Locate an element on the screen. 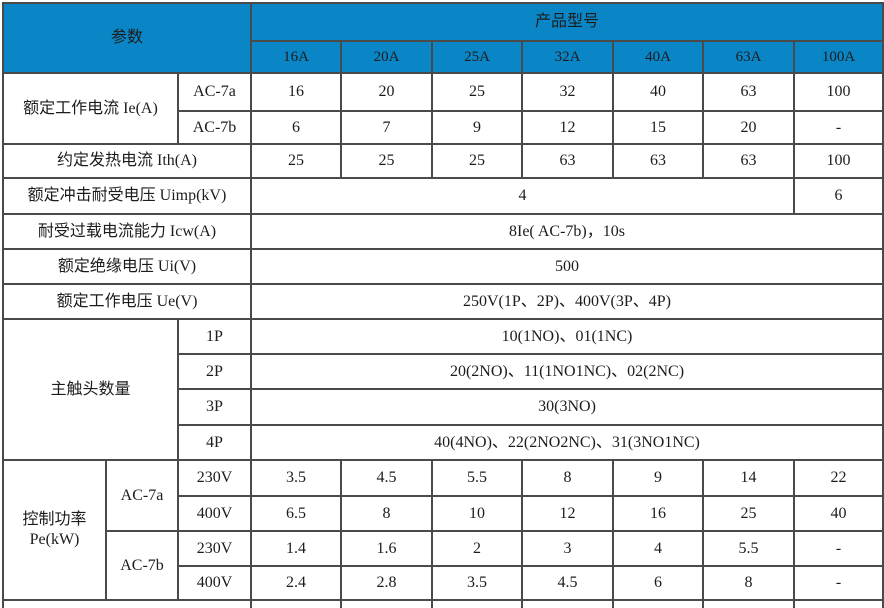  value-cell: 2 is located at coordinates (477, 548).